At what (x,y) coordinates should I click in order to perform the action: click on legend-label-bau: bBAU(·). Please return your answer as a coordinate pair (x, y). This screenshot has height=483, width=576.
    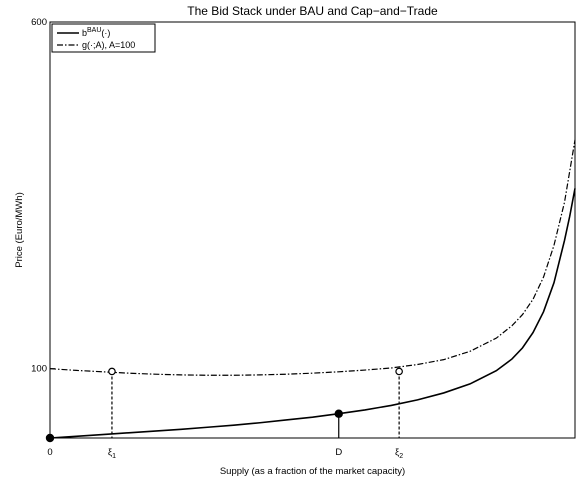
    Looking at the image, I should click on (96, 32).